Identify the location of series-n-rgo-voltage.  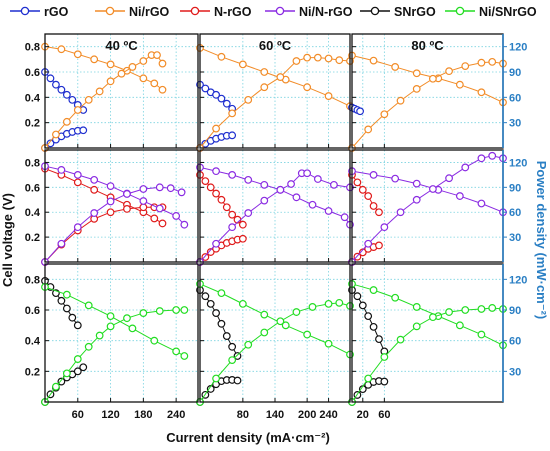
(104, 196).